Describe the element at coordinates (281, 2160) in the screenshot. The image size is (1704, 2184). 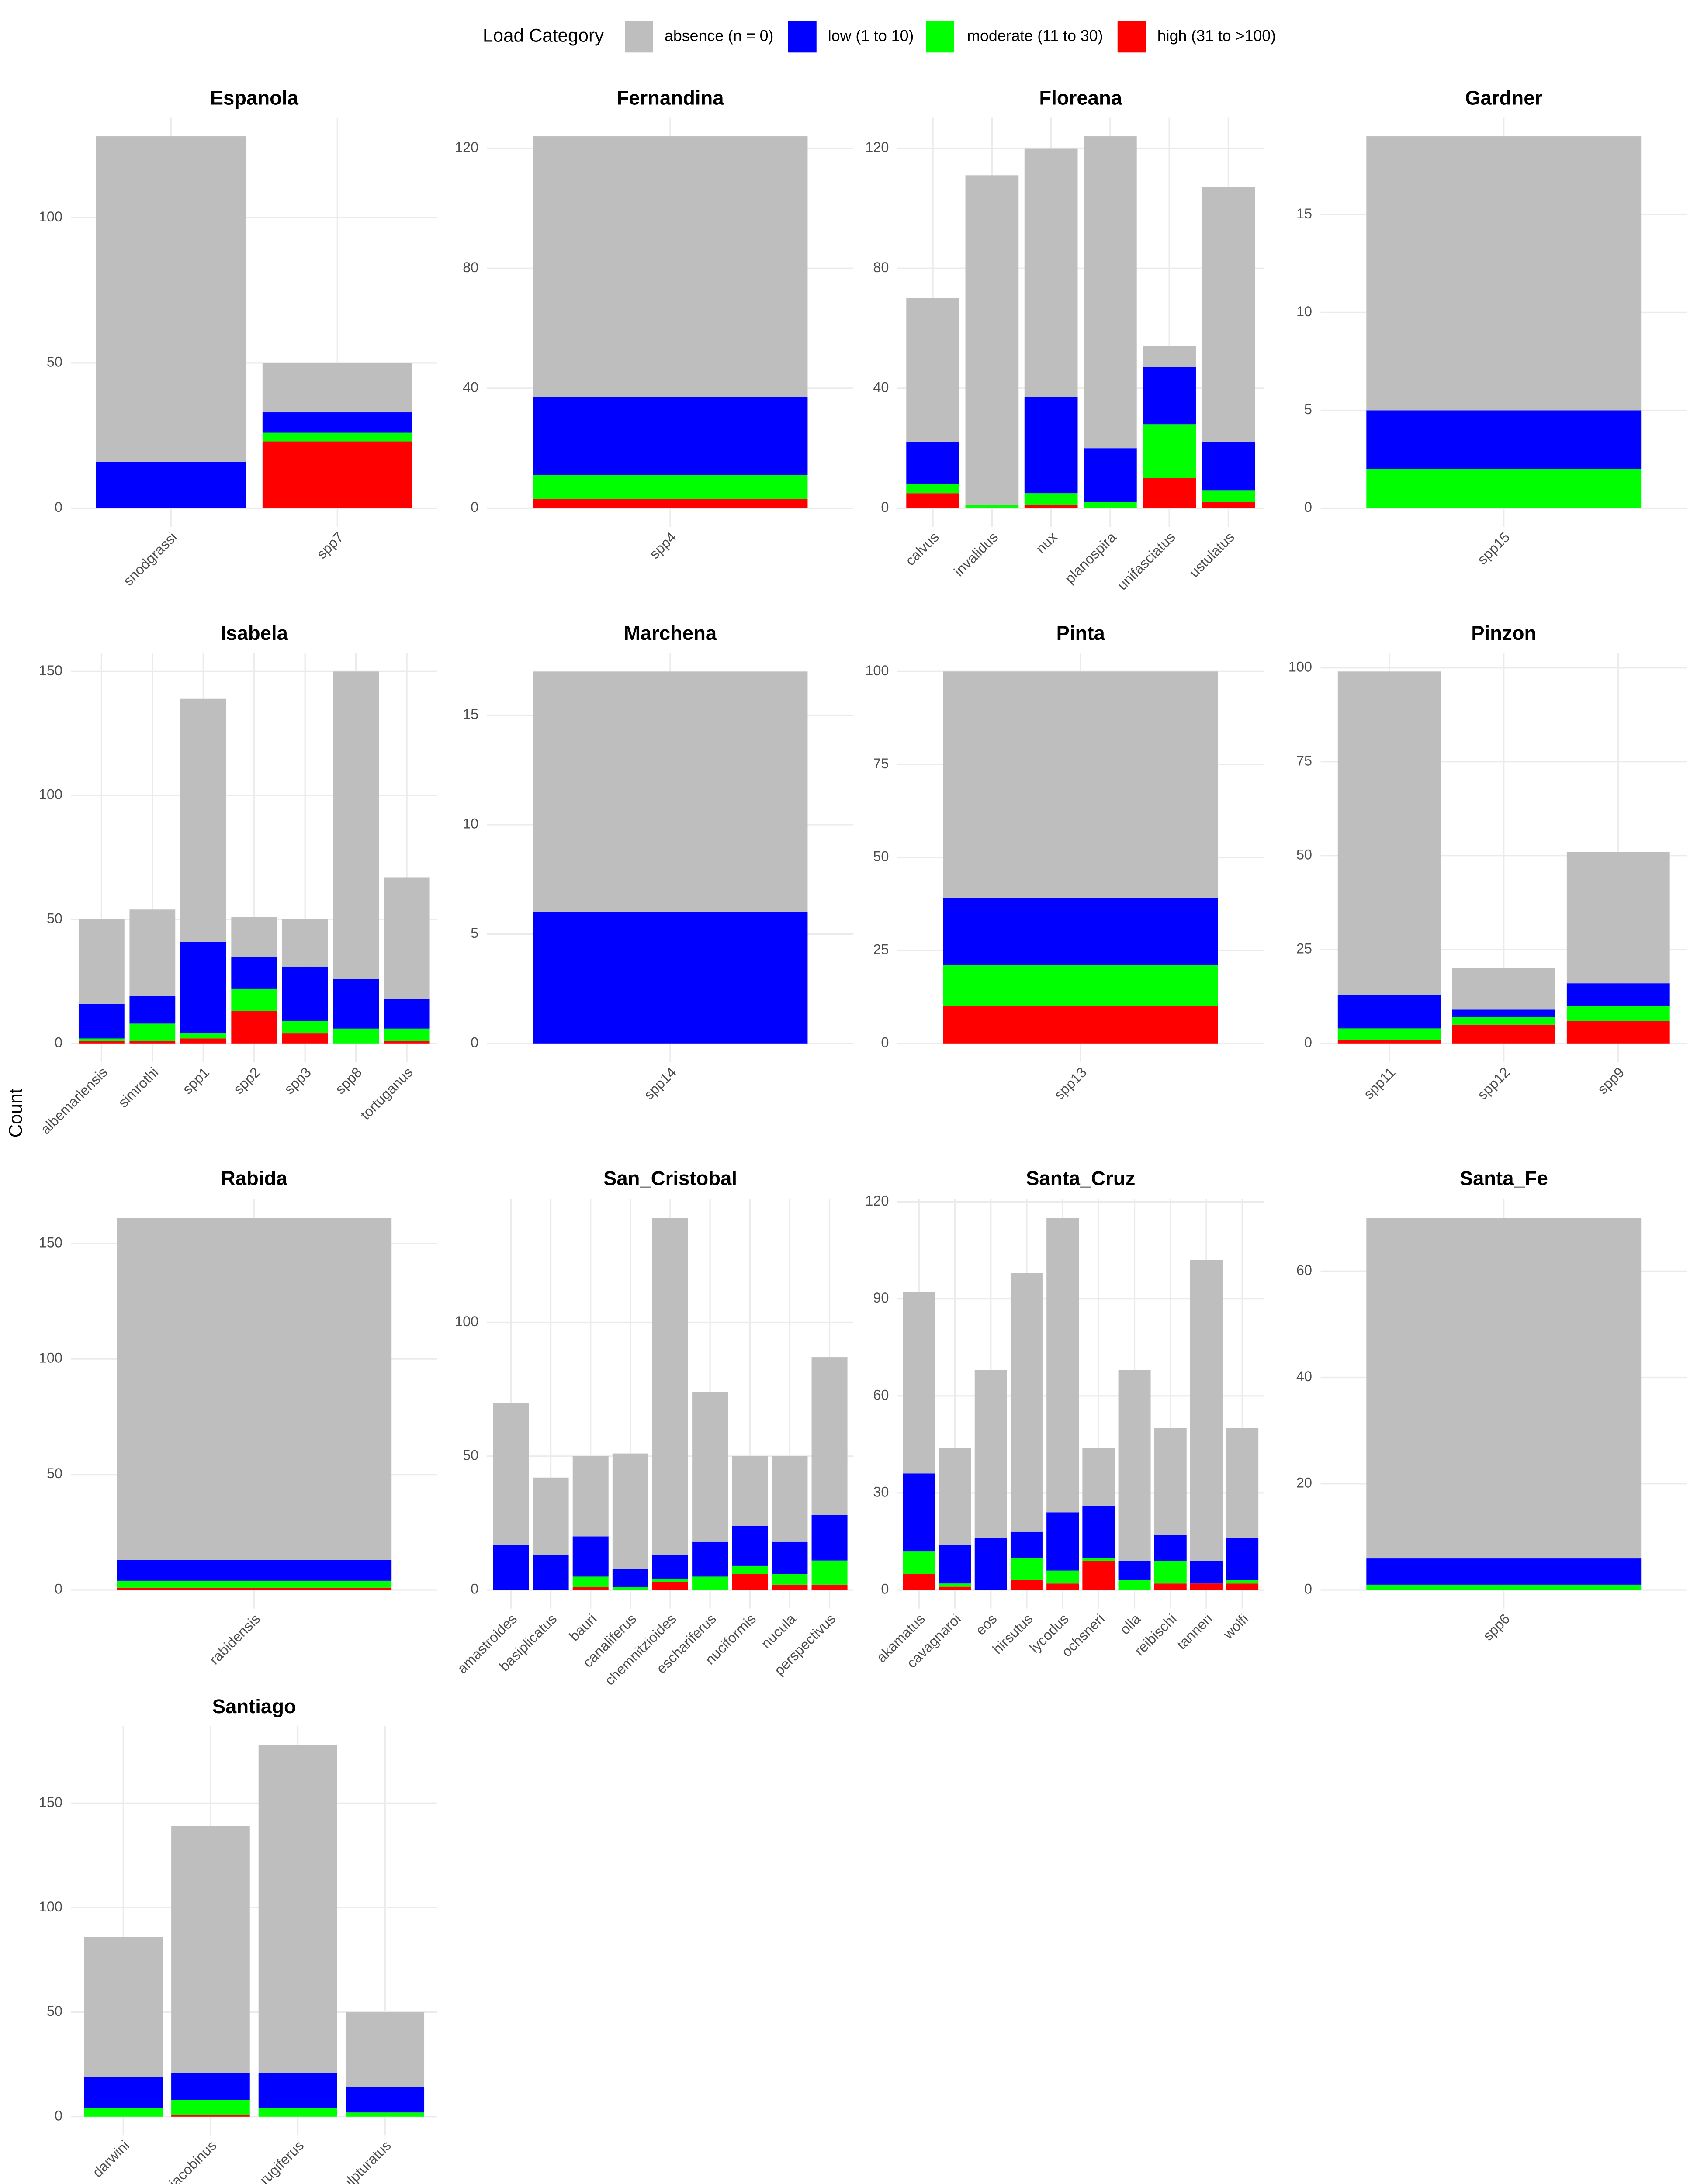
I see `x-tick-label: rugiferus` at that location.